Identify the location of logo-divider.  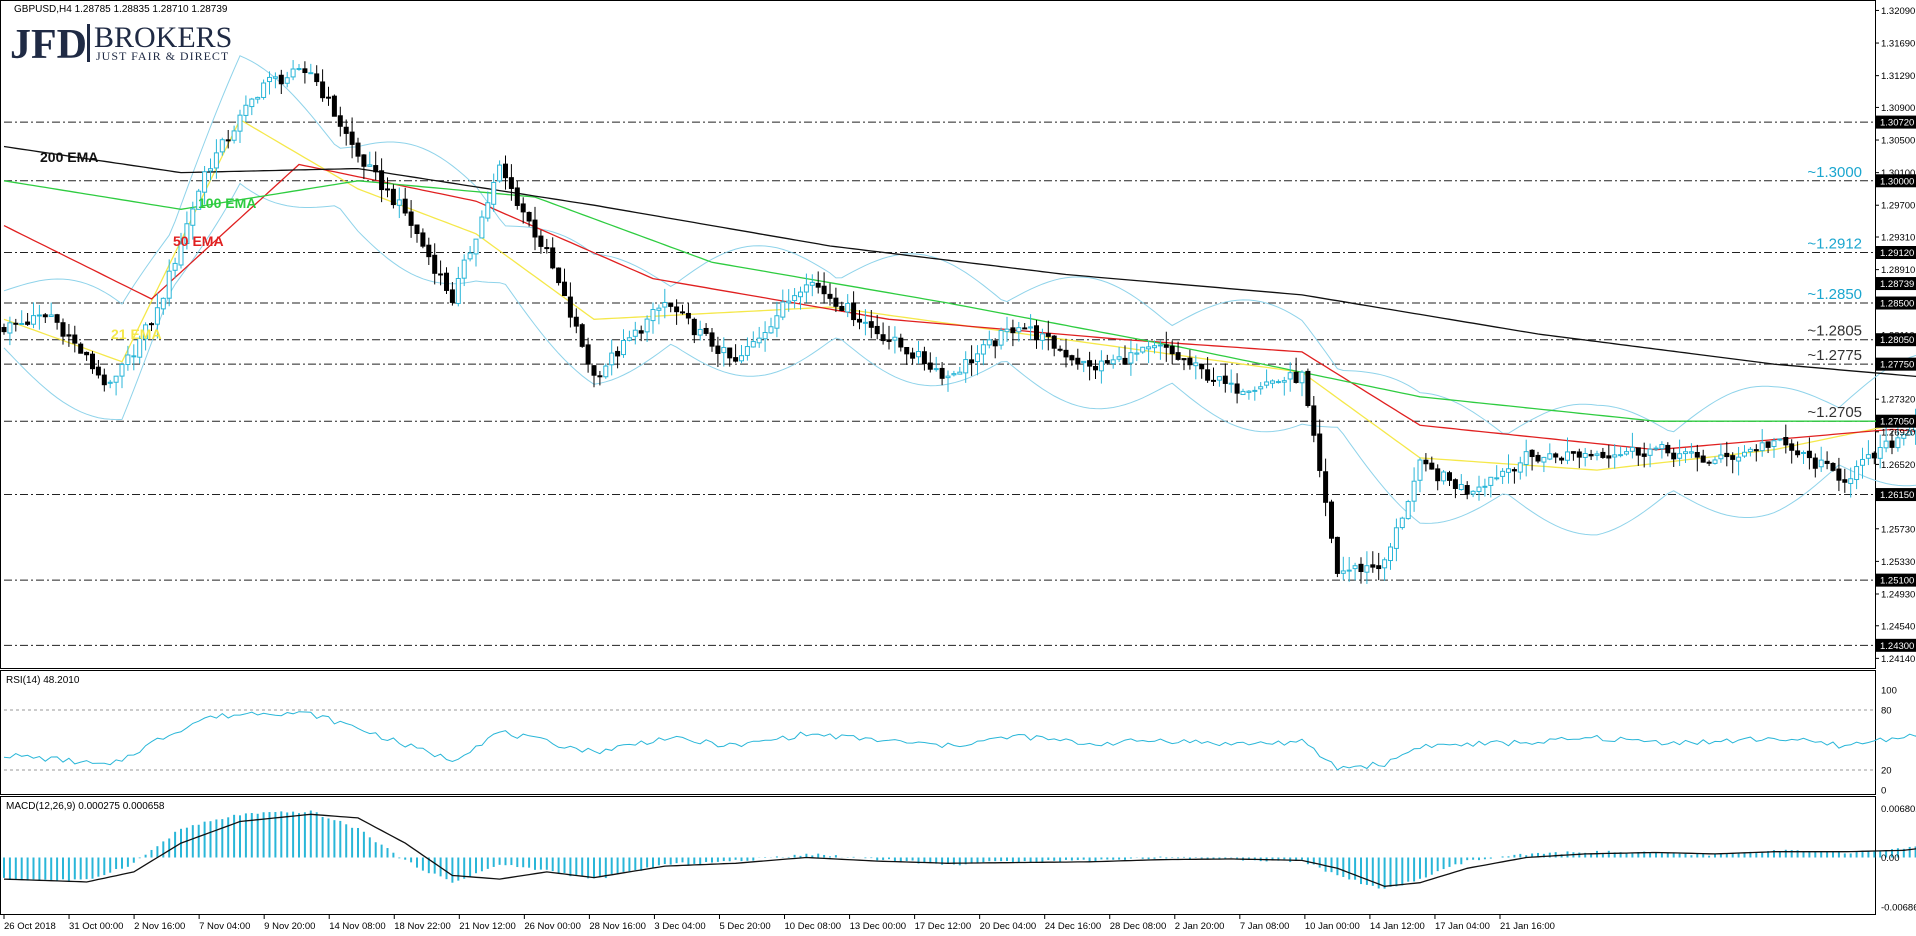
(88, 43).